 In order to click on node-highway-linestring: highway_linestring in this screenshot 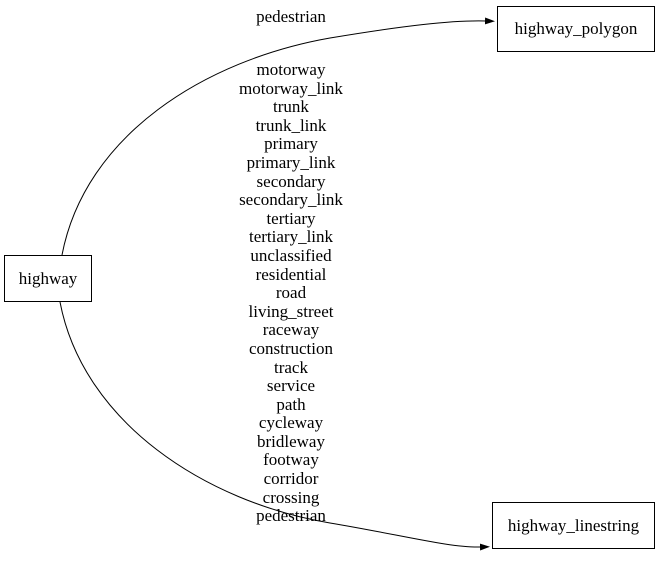, I will do `click(573, 525)`.